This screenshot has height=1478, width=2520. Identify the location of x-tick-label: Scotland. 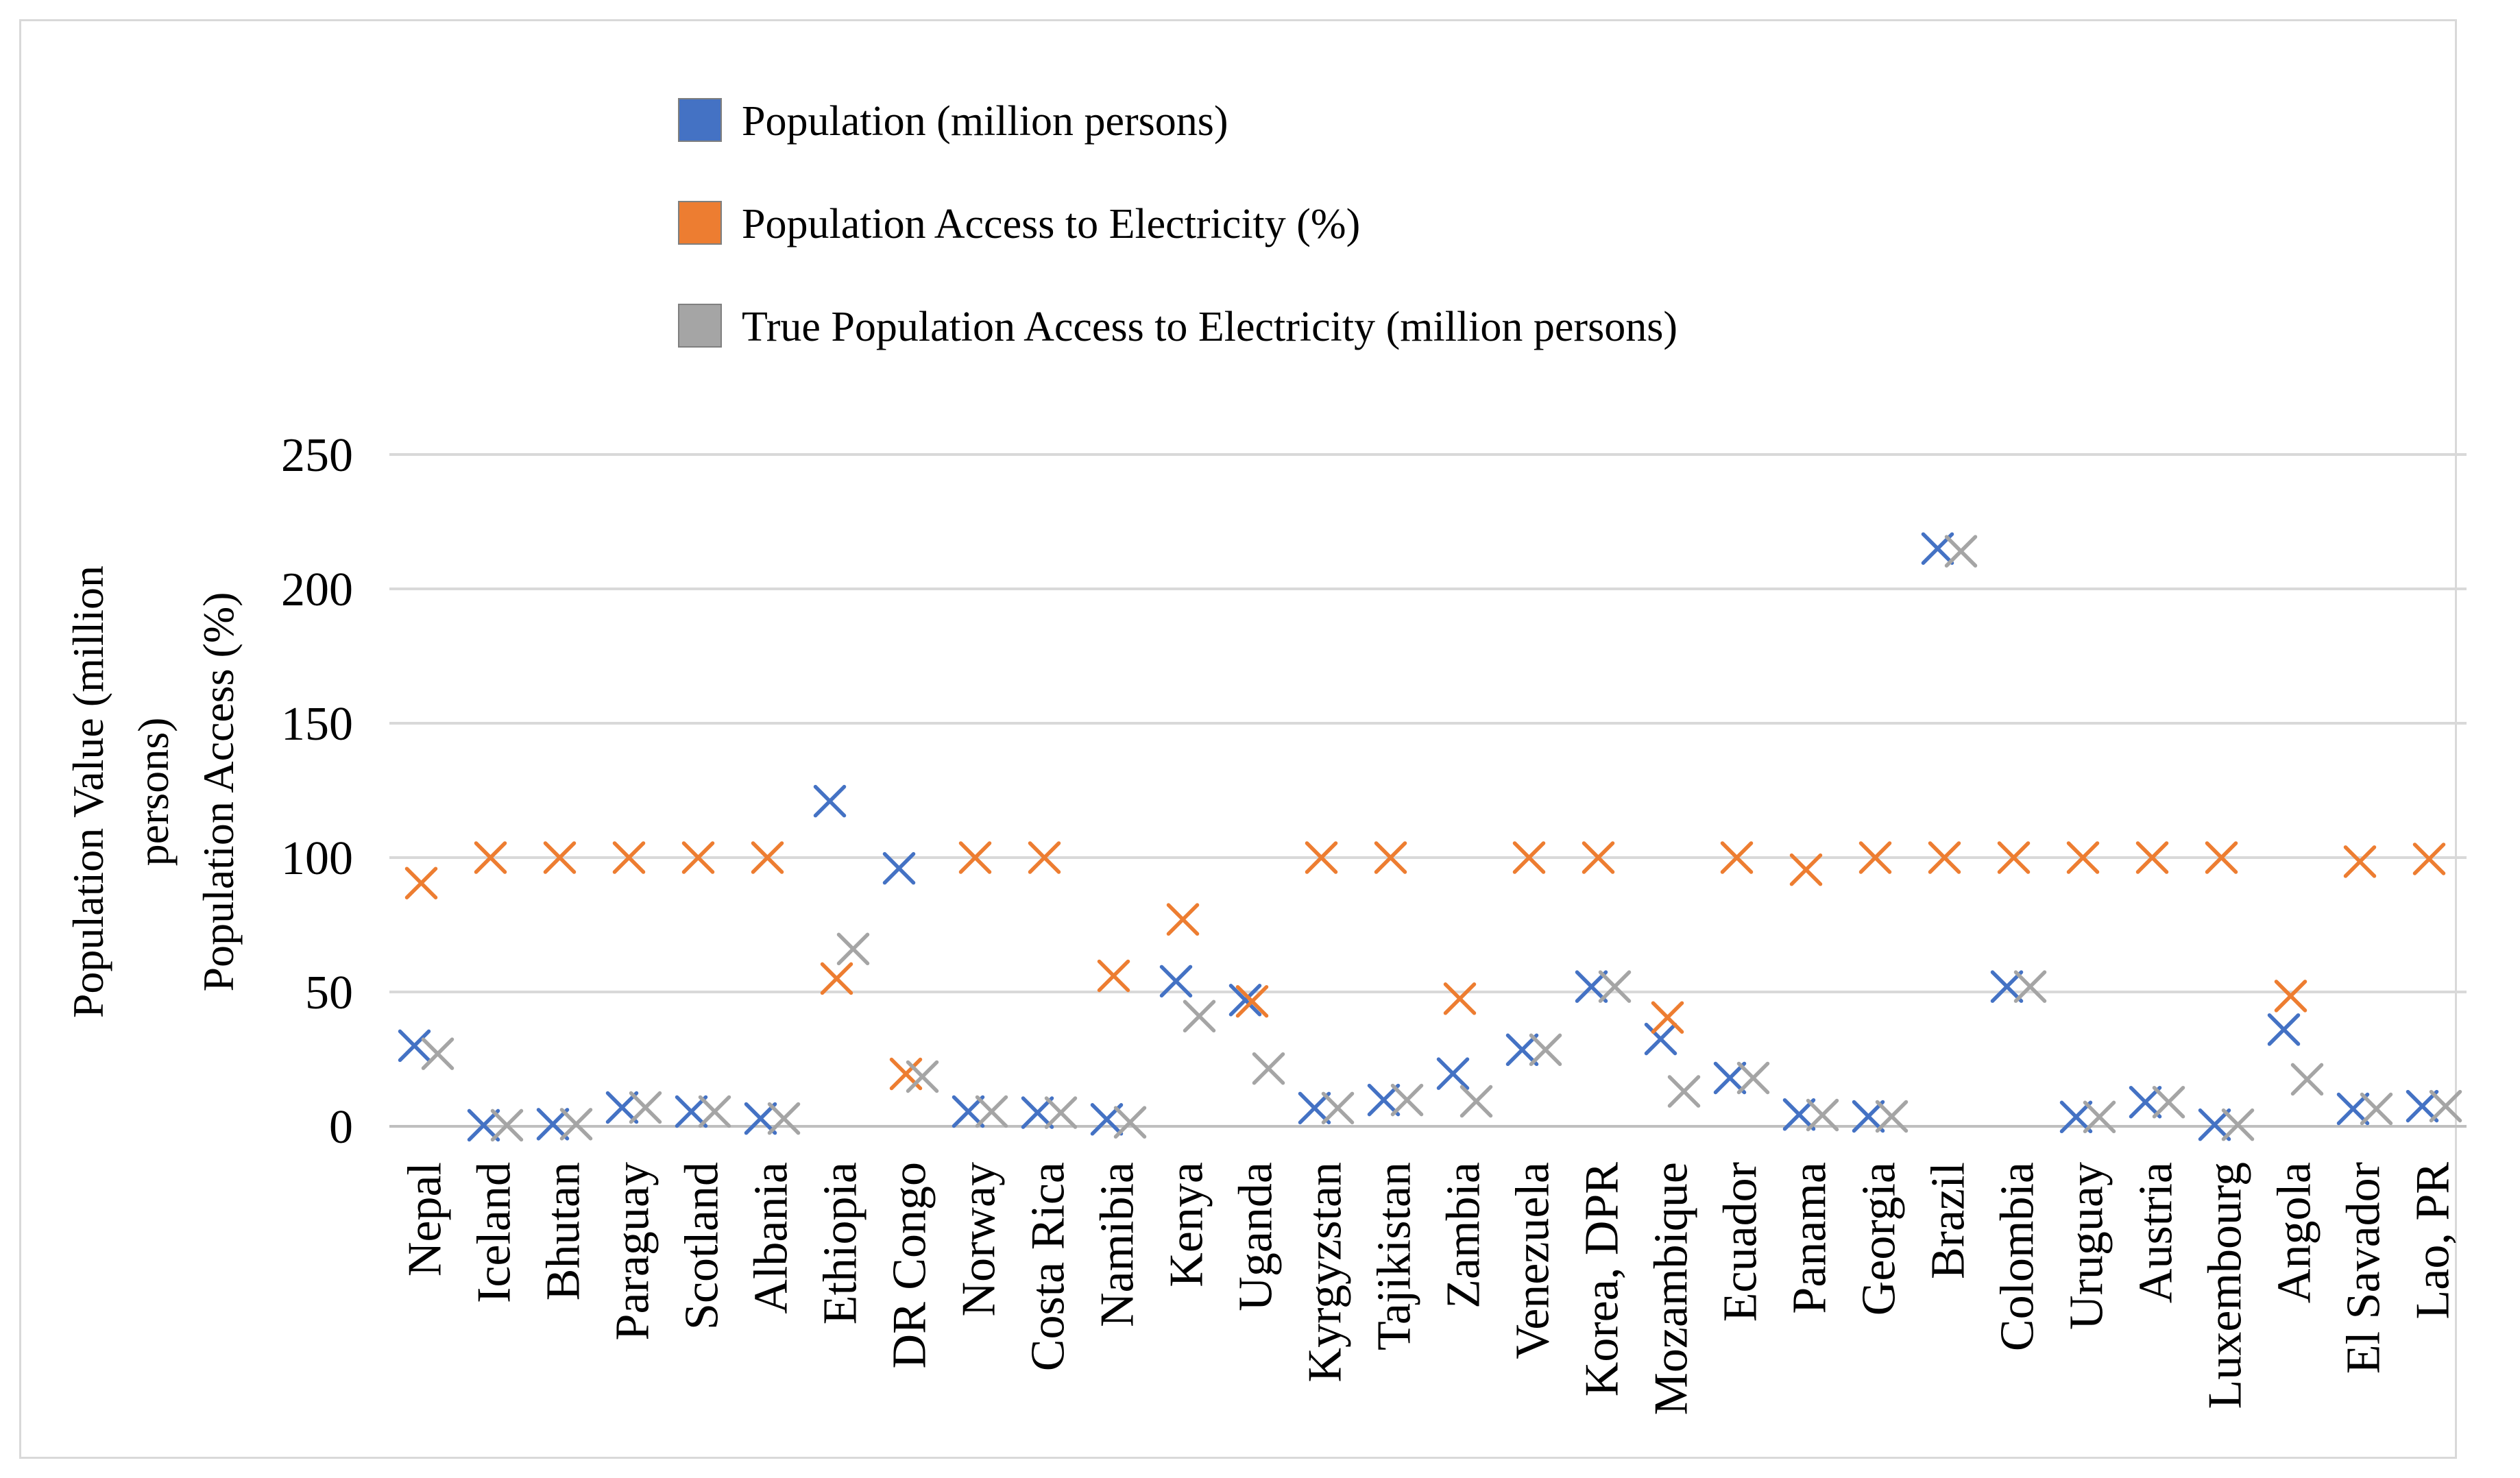
(702, 1246).